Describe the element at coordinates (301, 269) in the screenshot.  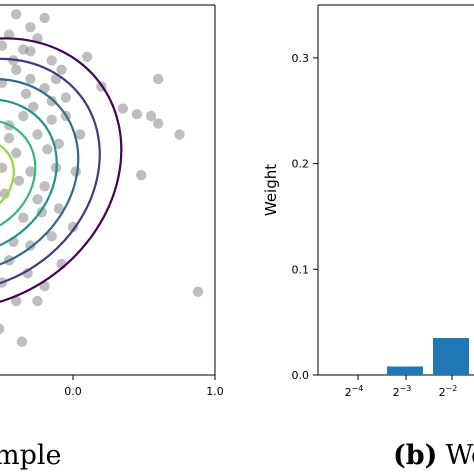
I see `bar-y-tick-label: 0.1` at that location.